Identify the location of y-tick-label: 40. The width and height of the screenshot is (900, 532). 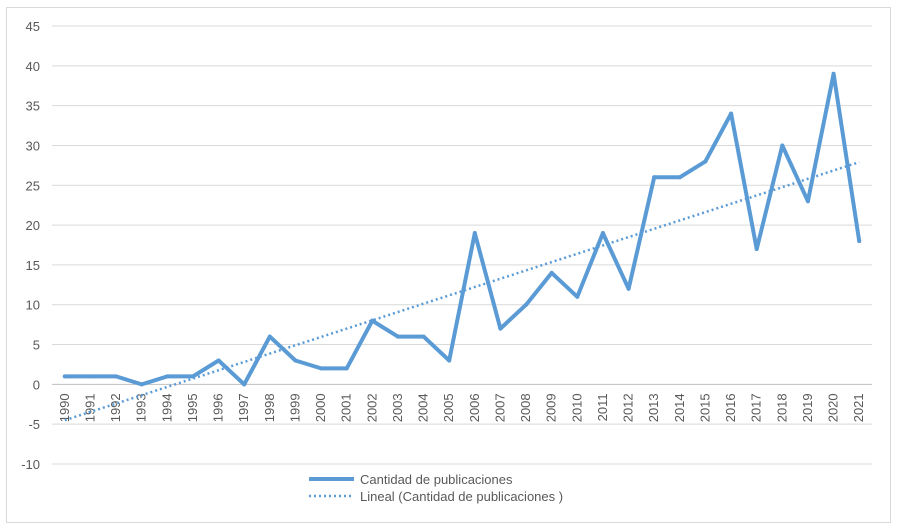
(33, 66).